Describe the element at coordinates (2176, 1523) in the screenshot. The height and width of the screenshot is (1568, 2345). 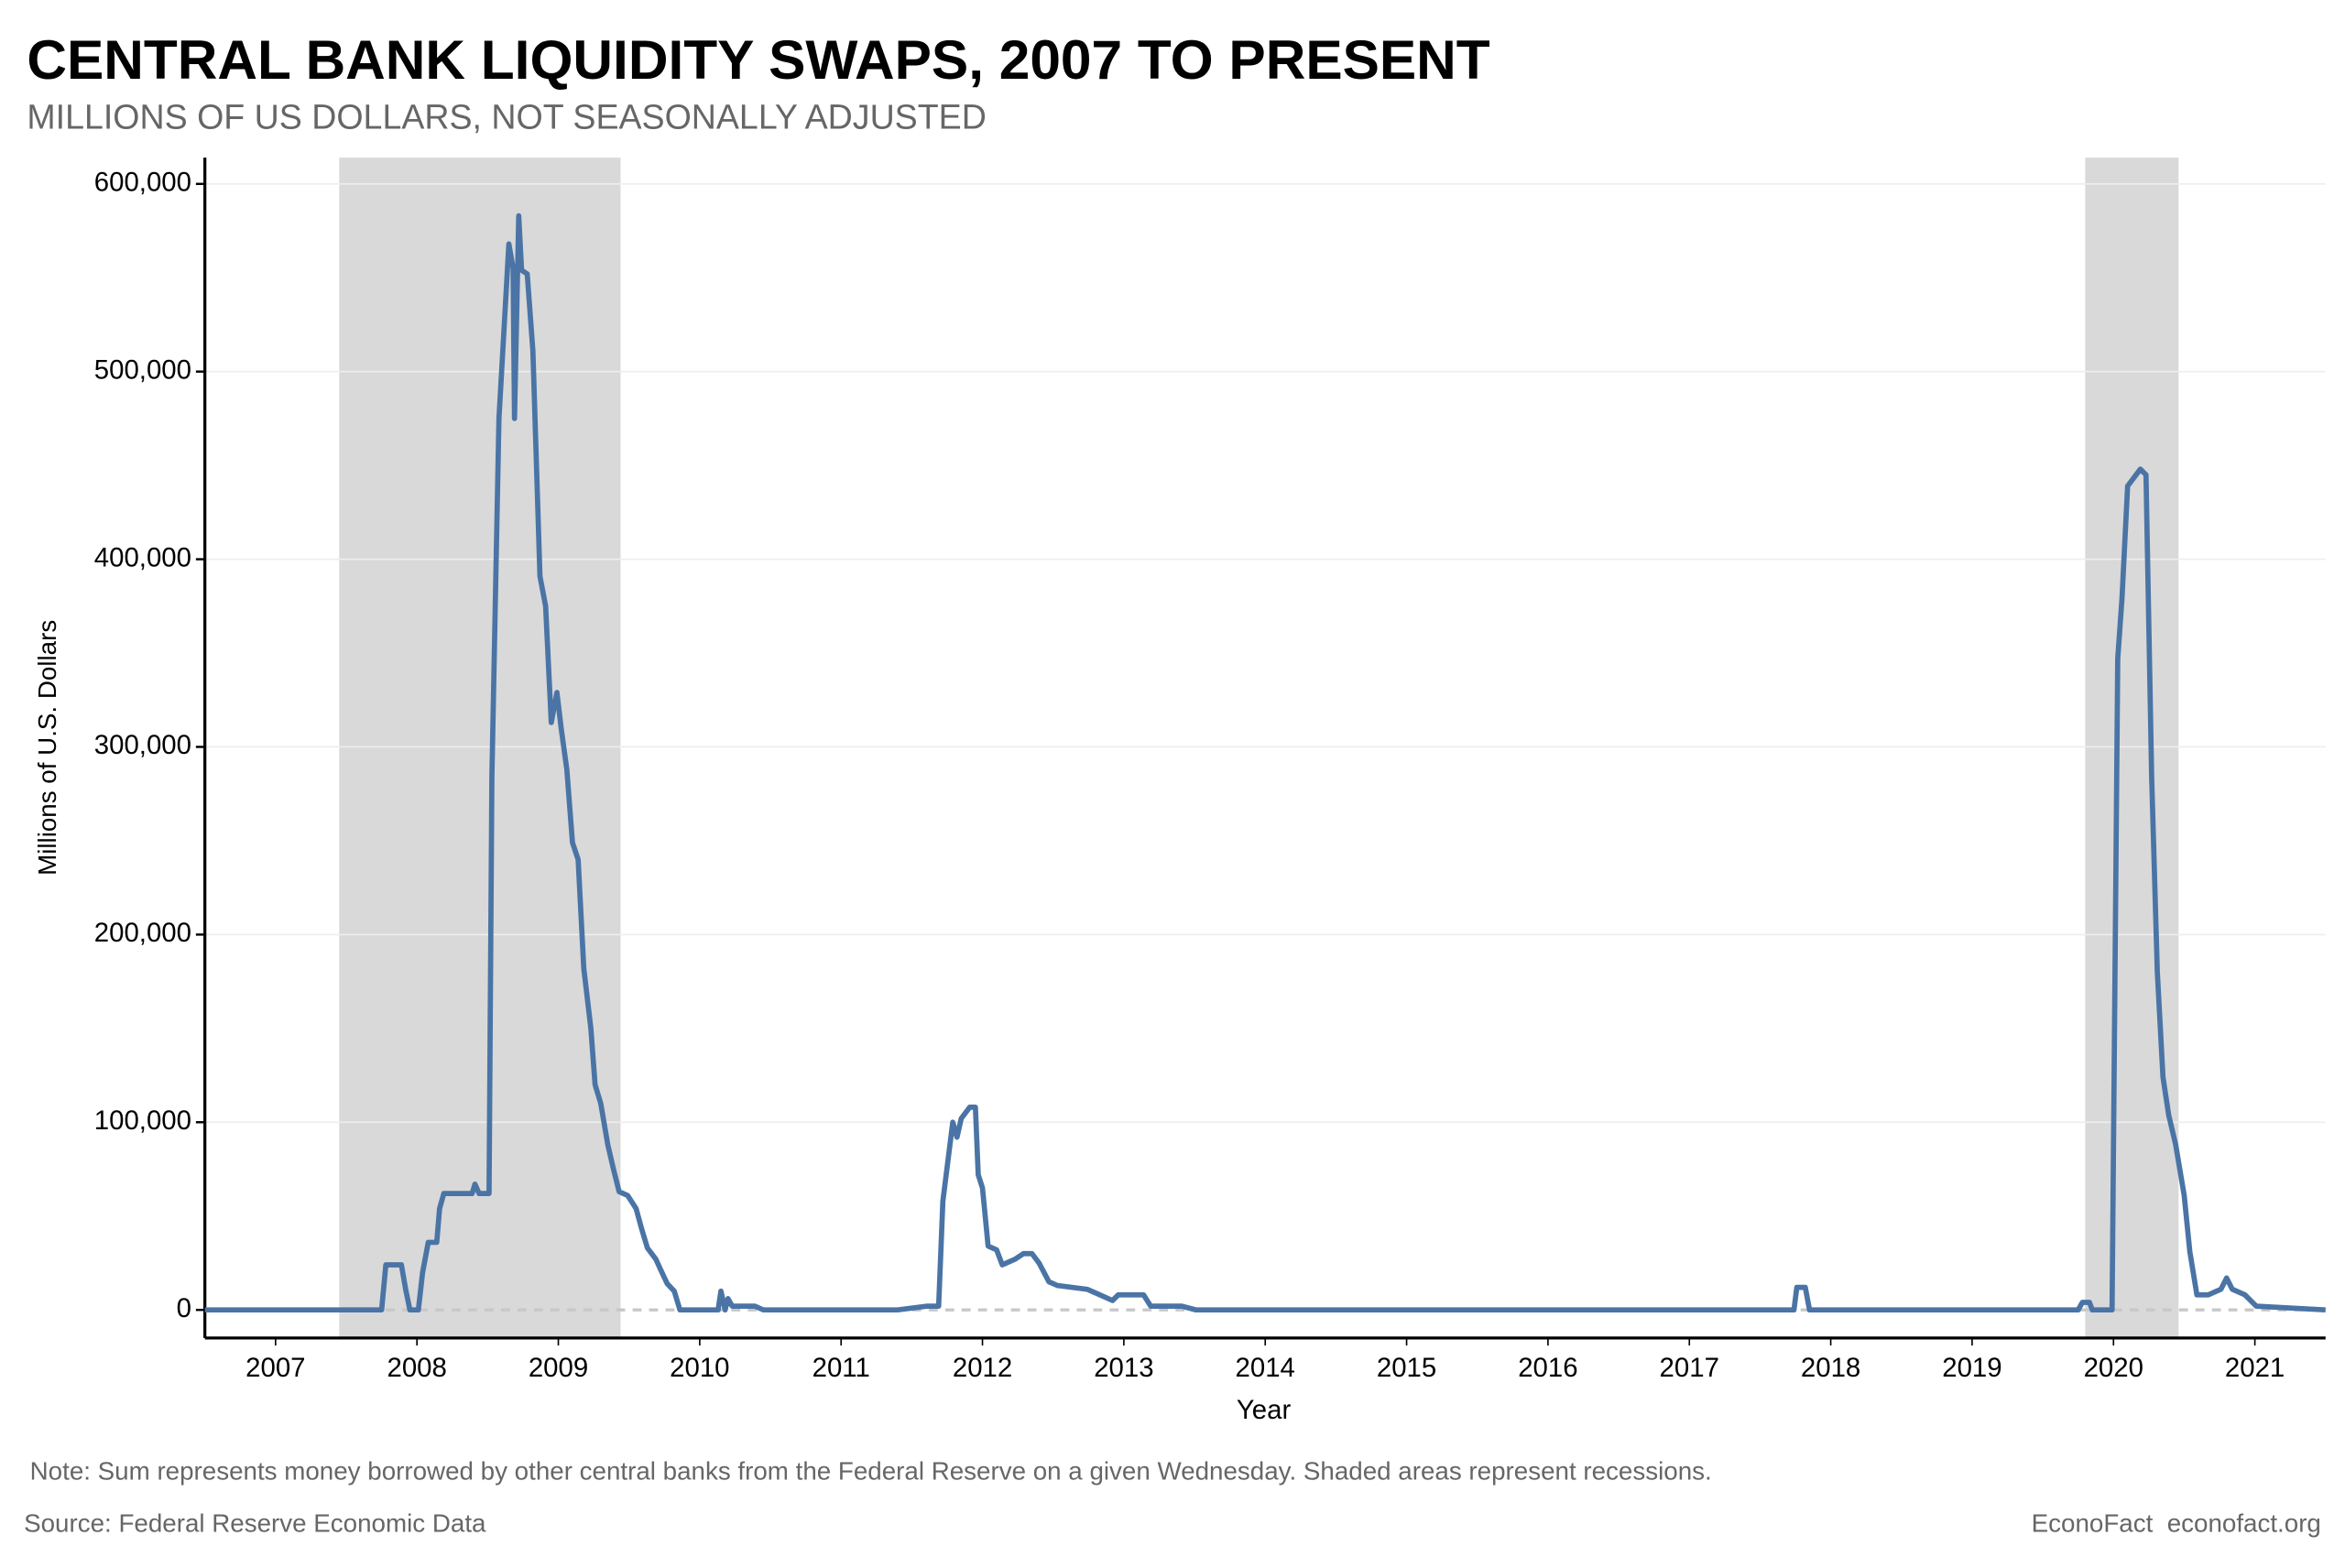
I see `credit: EconoFact econofact.org` at that location.